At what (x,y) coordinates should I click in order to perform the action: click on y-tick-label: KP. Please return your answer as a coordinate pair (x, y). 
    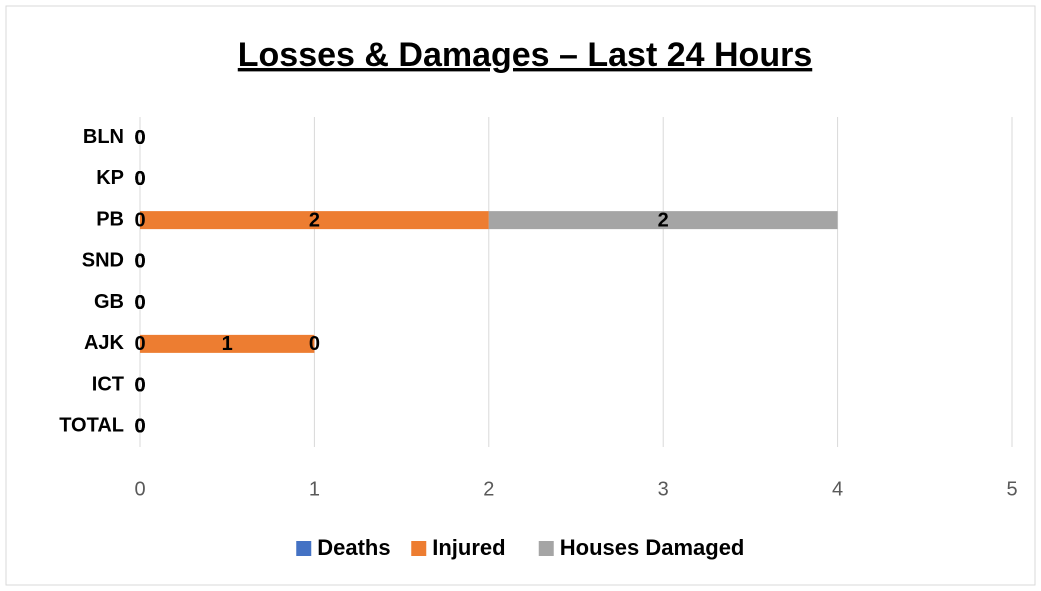
    Looking at the image, I should click on (110, 178).